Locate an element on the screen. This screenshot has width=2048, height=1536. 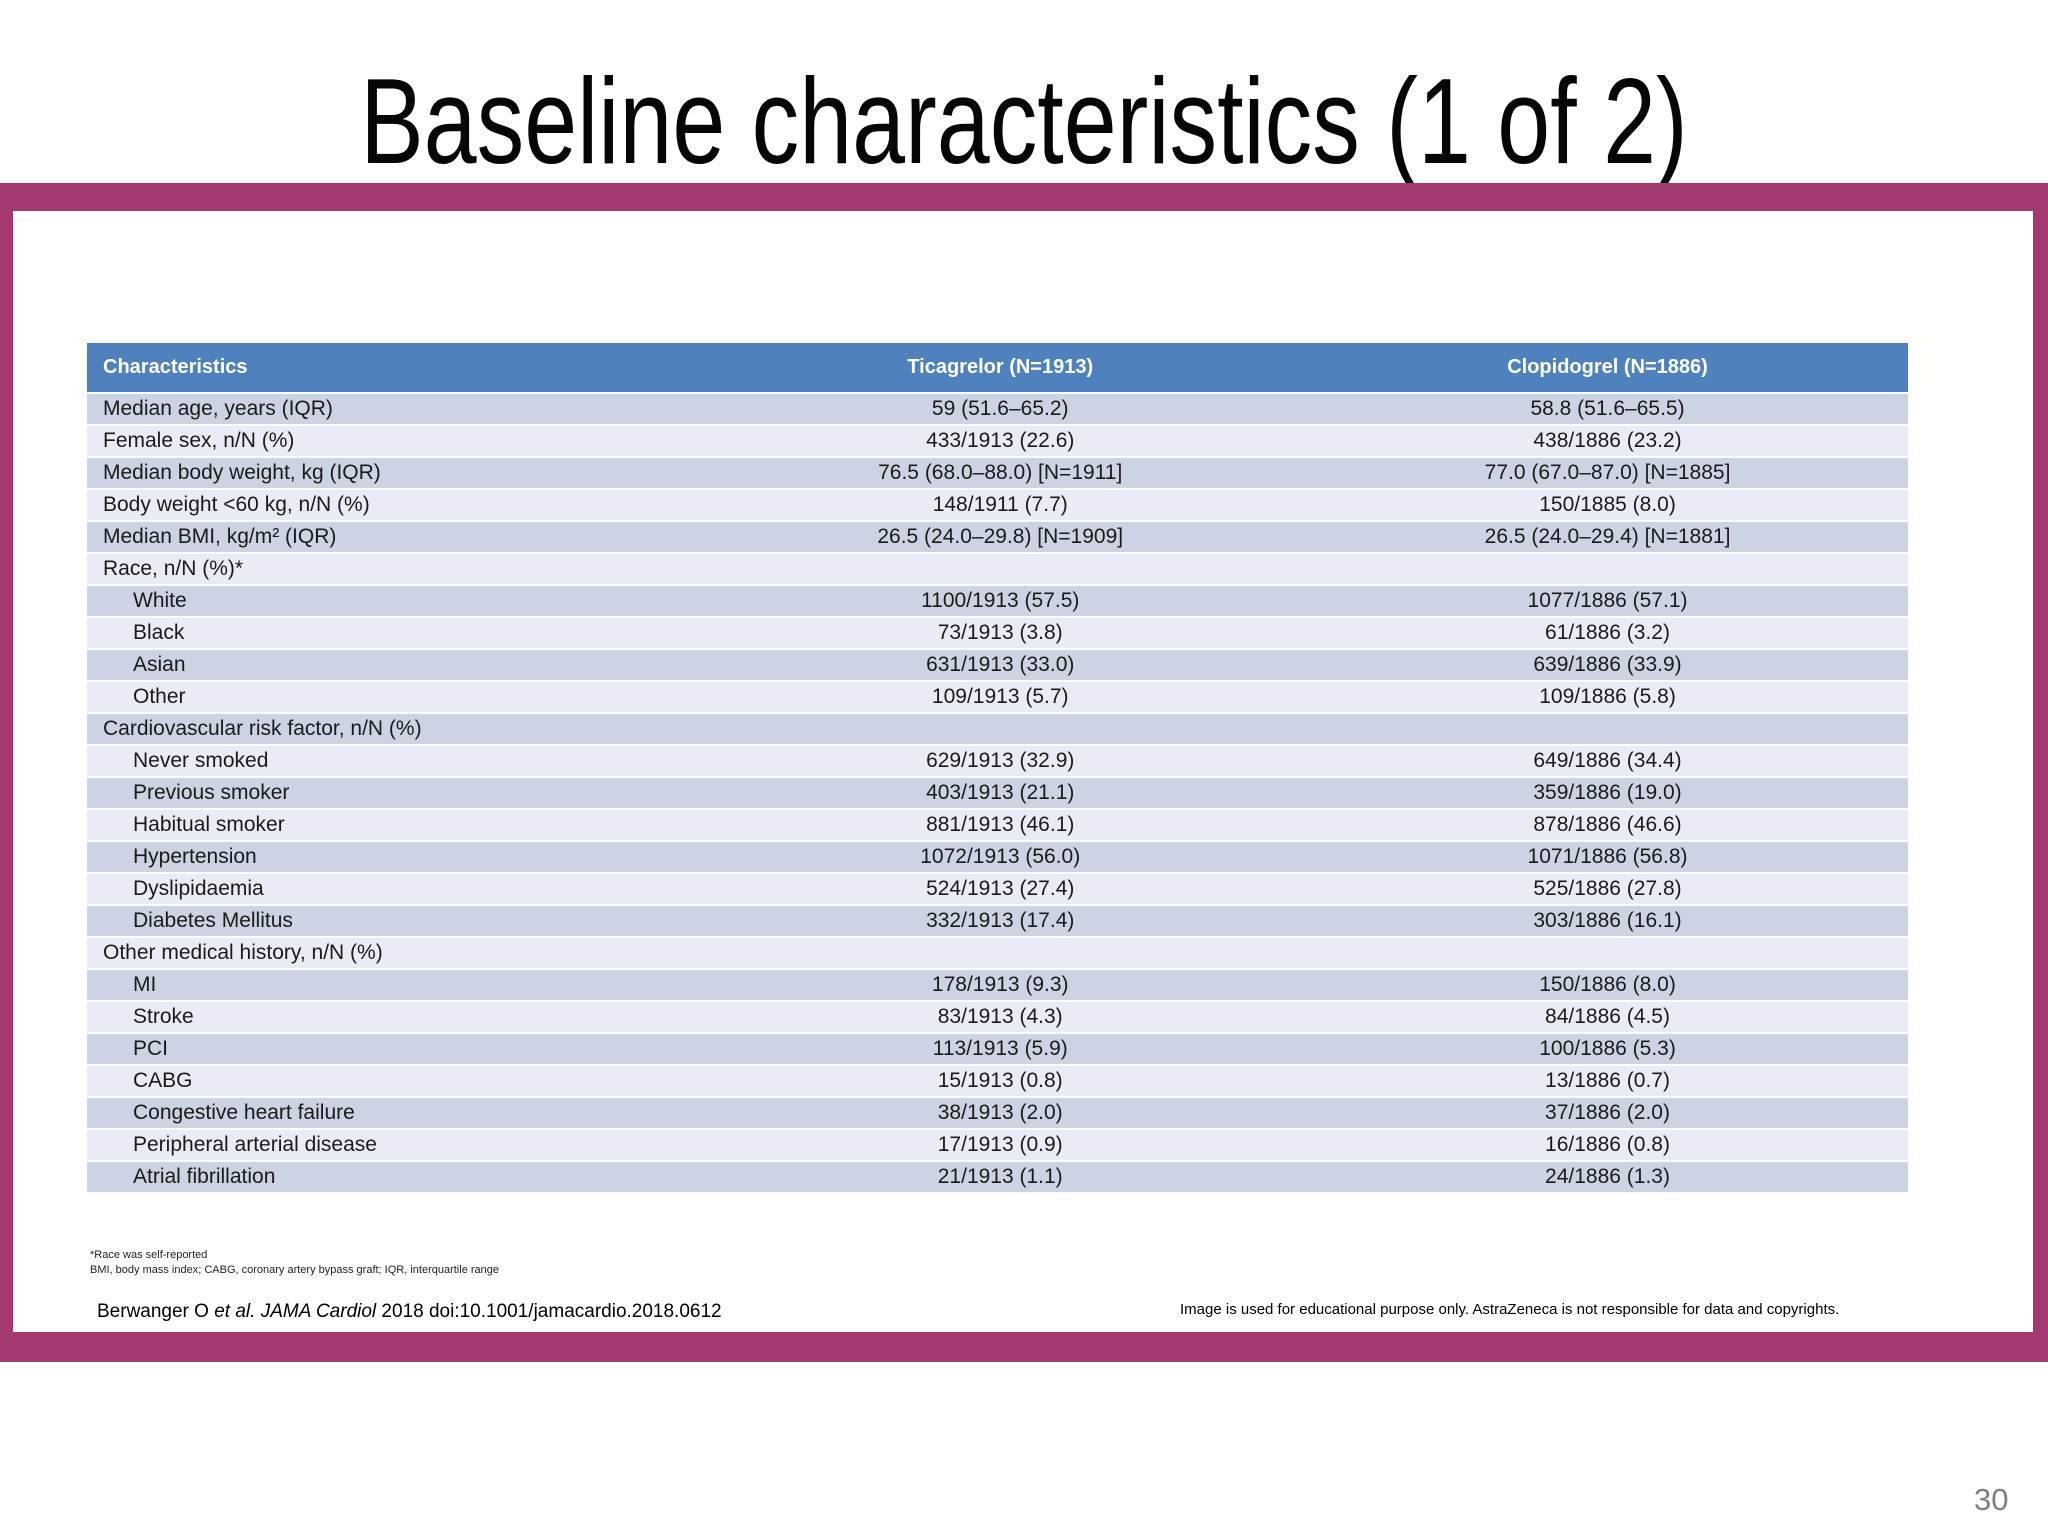
row-label: White is located at coordinates (160, 600).